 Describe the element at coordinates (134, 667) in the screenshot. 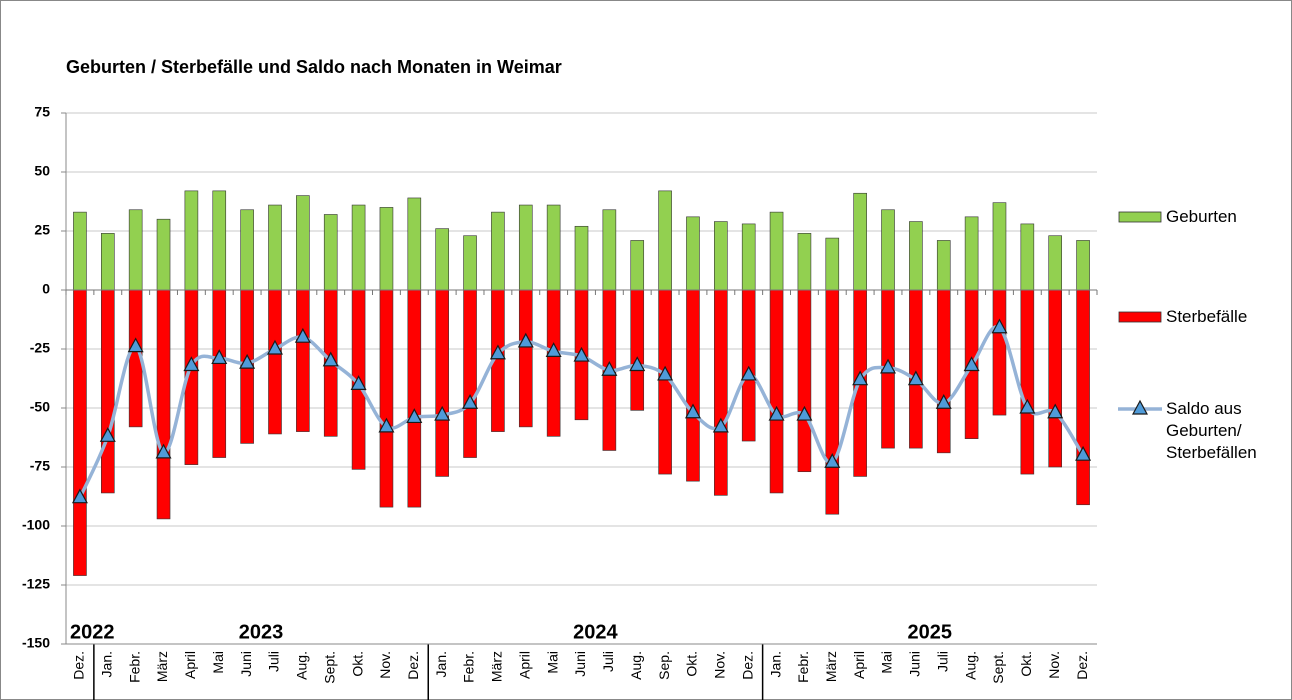

I see `x-tick-label: Febr.` at that location.